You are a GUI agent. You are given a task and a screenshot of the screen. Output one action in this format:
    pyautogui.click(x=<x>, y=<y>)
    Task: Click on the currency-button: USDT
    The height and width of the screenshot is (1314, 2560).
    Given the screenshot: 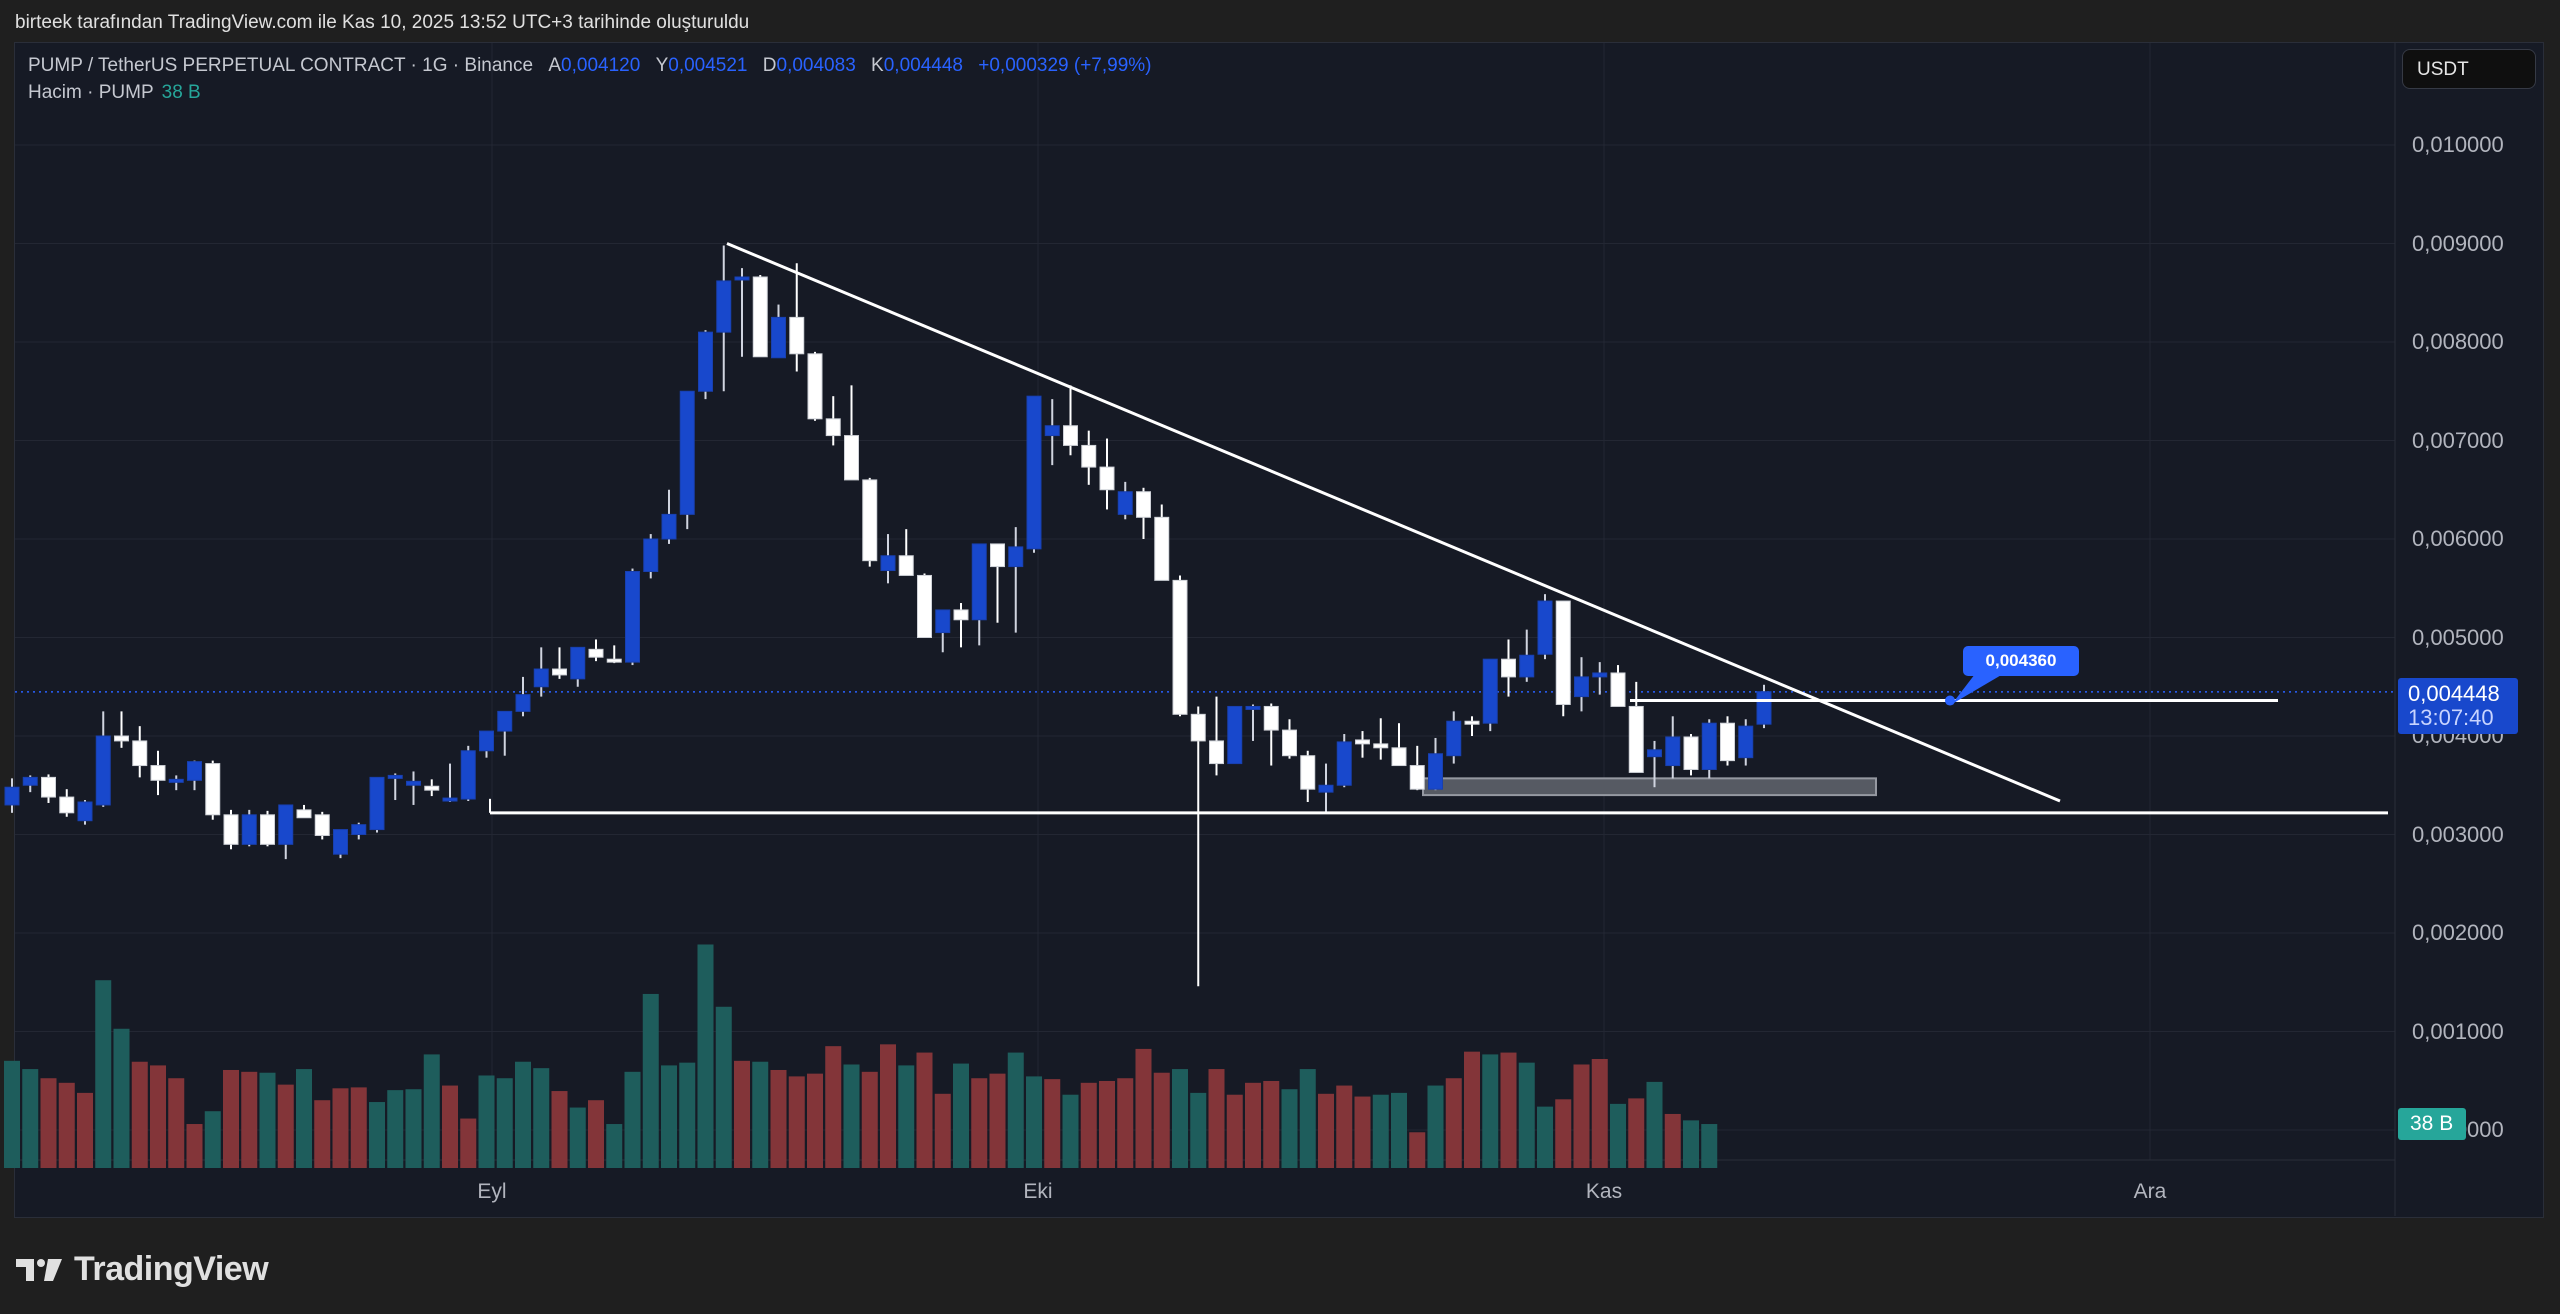 What is the action you would take?
    pyautogui.click(x=2469, y=69)
    